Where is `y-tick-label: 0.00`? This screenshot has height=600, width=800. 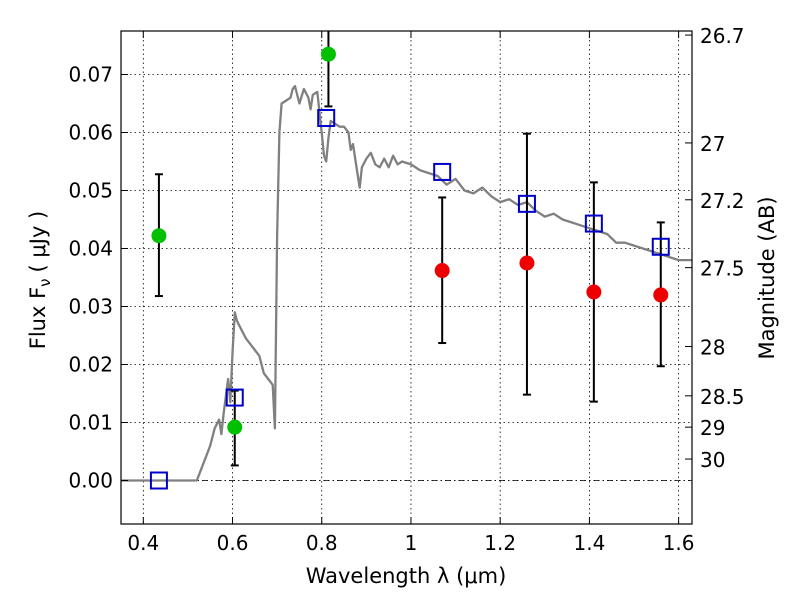
y-tick-label: 0.00 is located at coordinates (90, 481).